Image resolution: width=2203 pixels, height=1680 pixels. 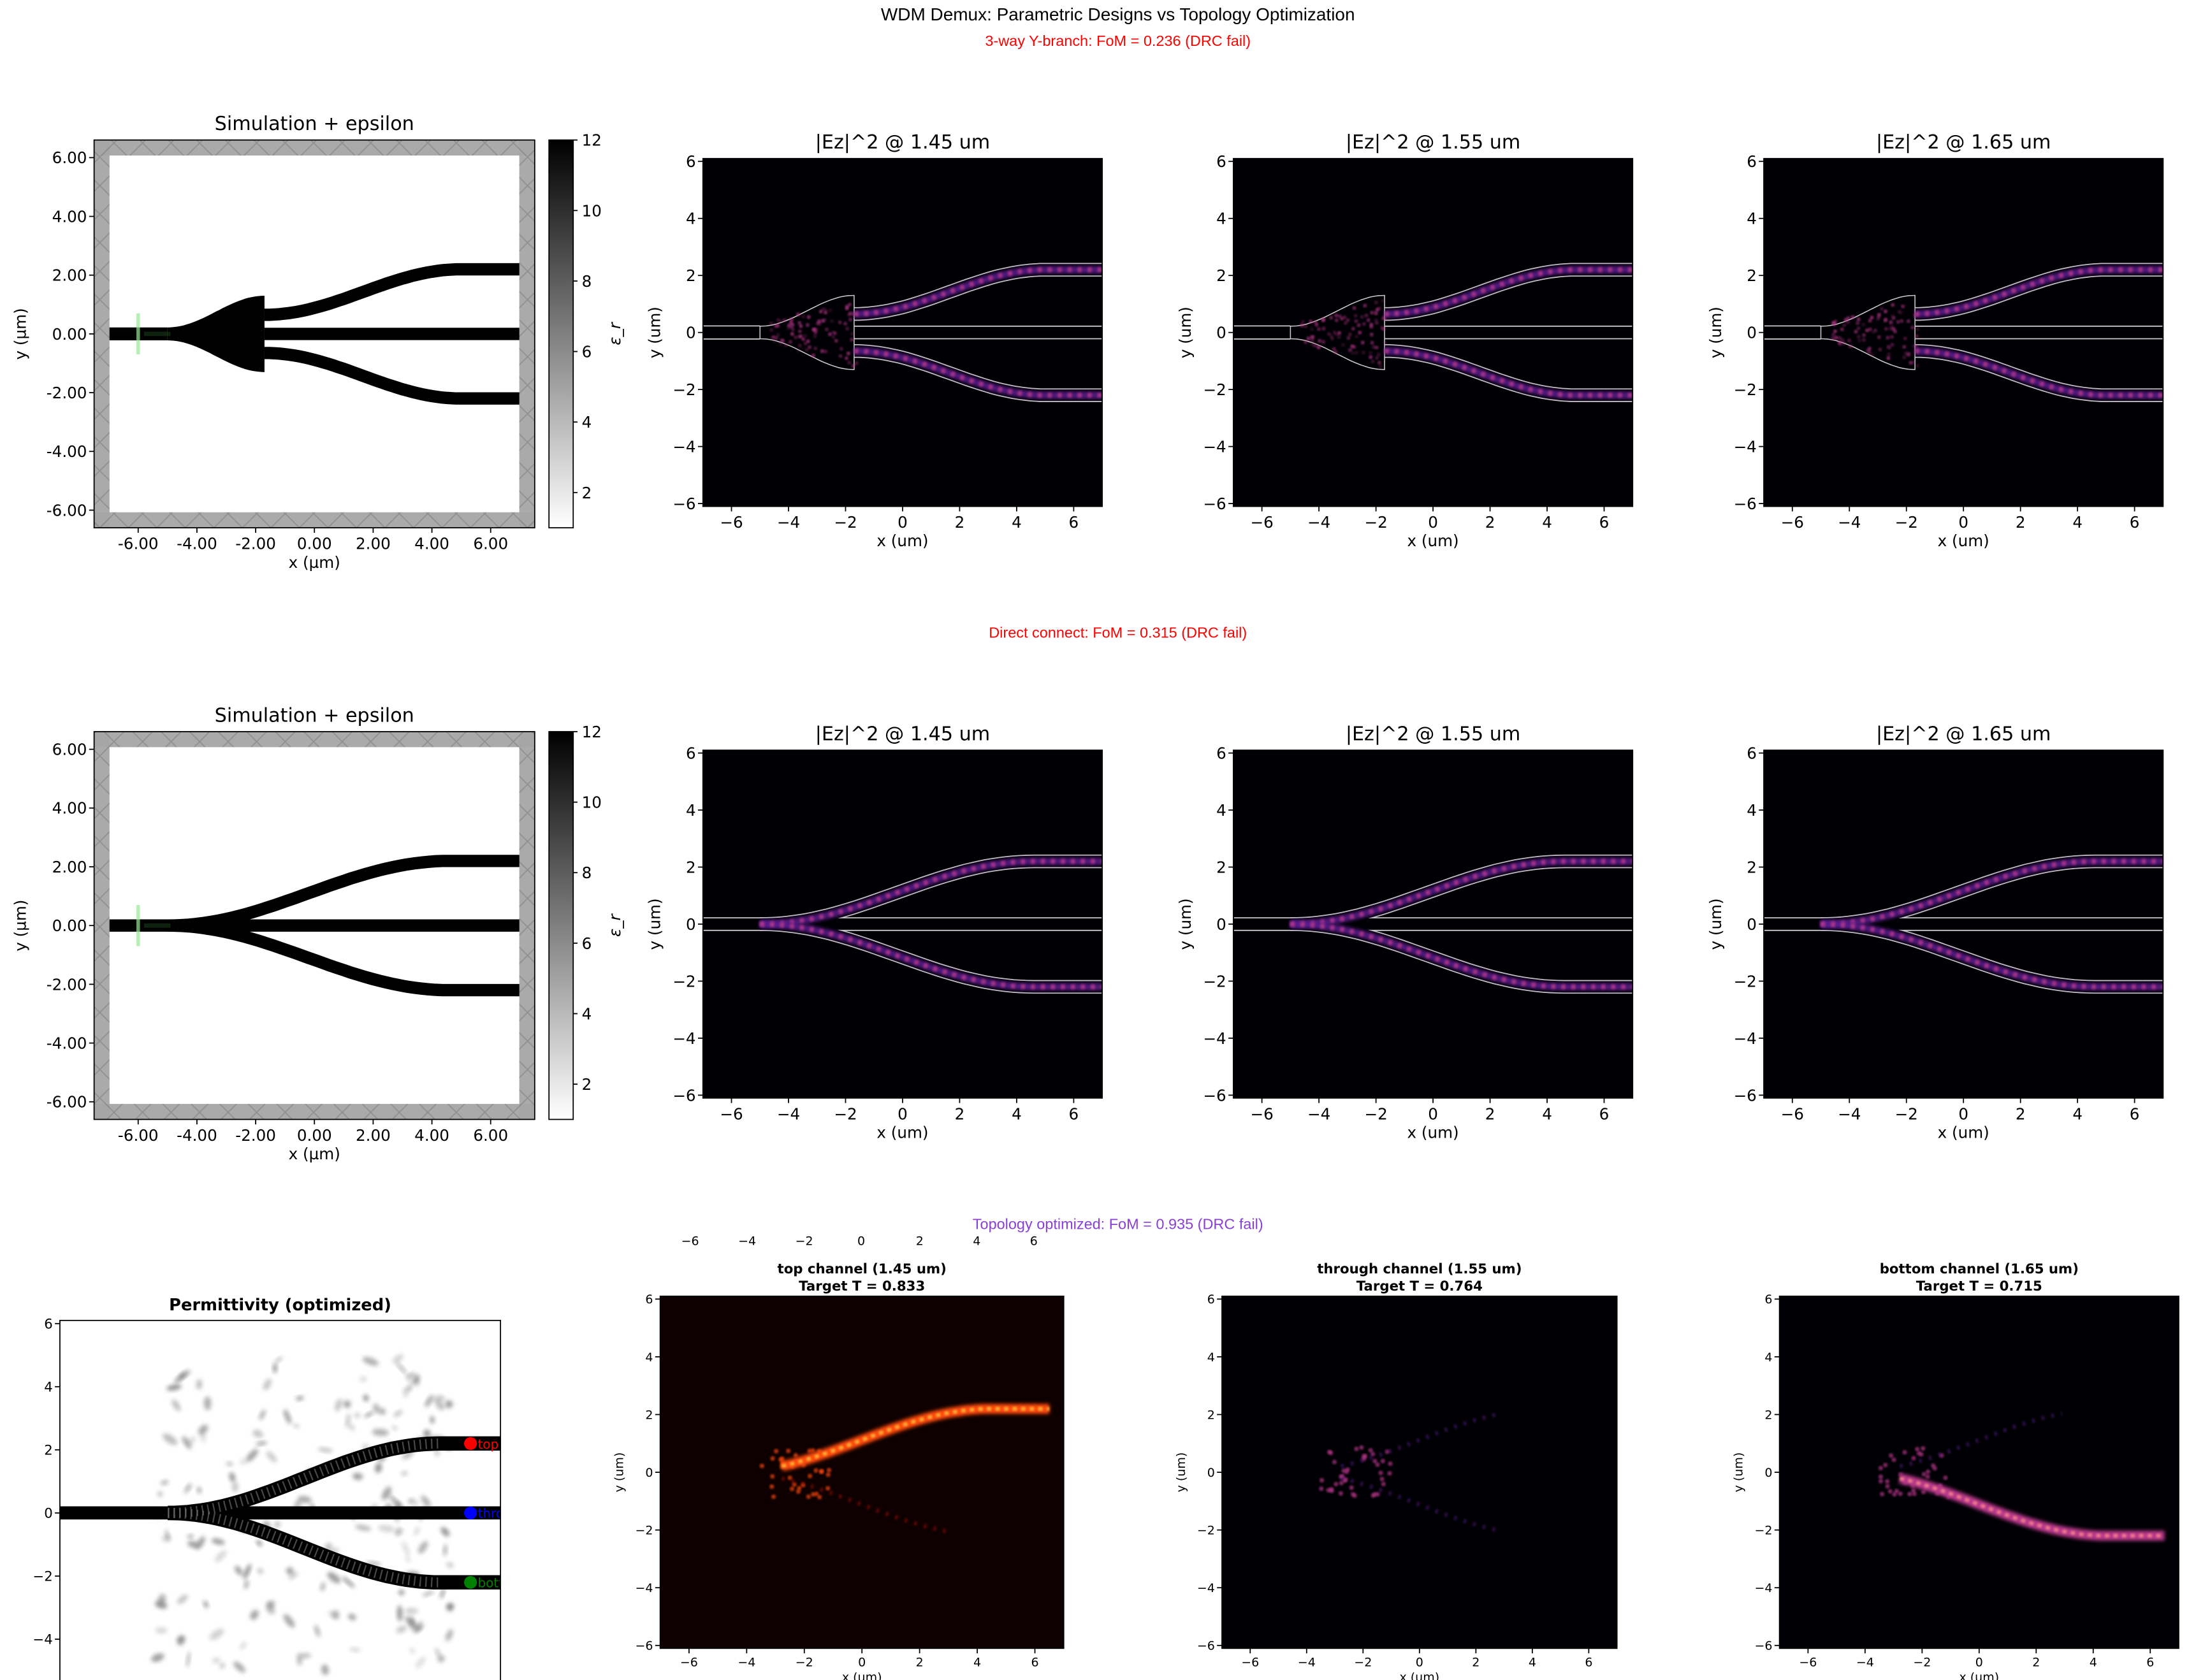 I want to click on x-tick-label: 4, so click(x=1547, y=1113).